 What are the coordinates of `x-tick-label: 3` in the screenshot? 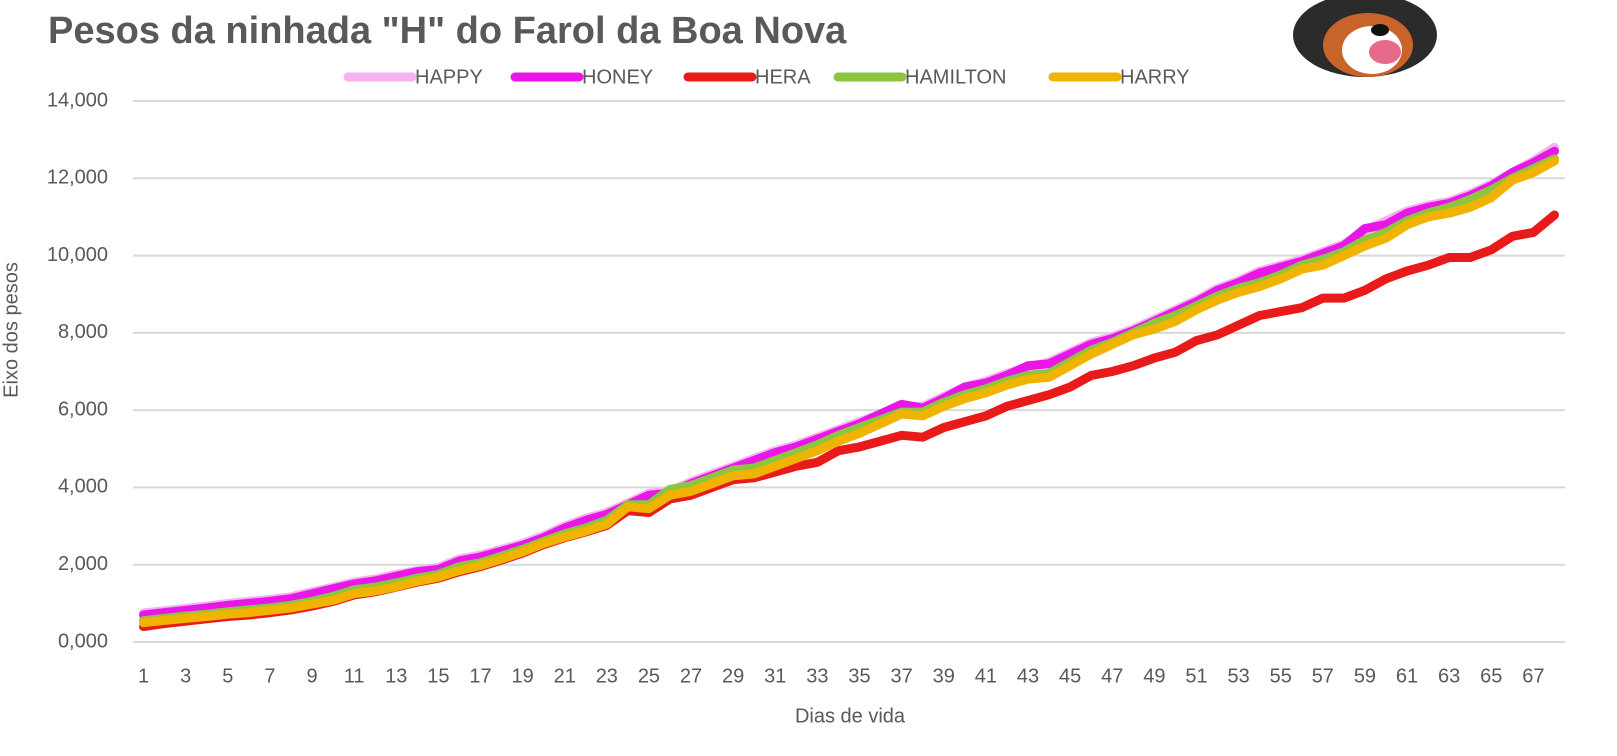 It's located at (185, 676).